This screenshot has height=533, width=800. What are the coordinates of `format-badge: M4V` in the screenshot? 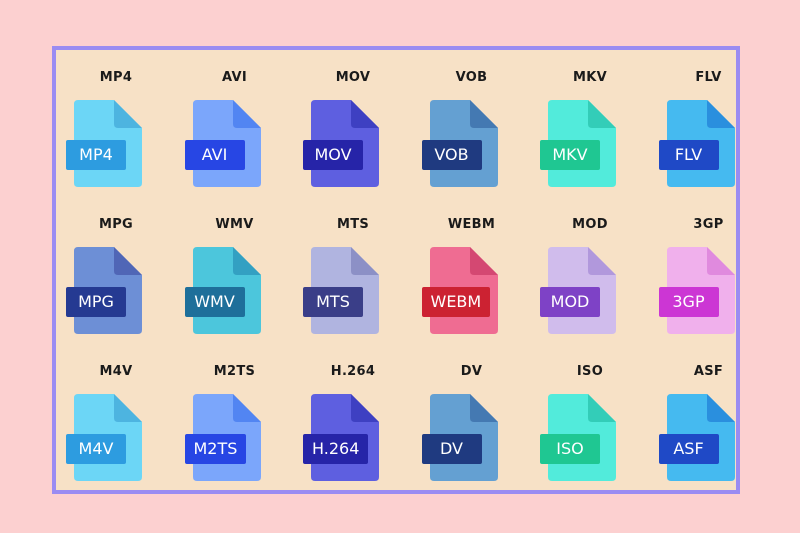 It's located at (96, 449).